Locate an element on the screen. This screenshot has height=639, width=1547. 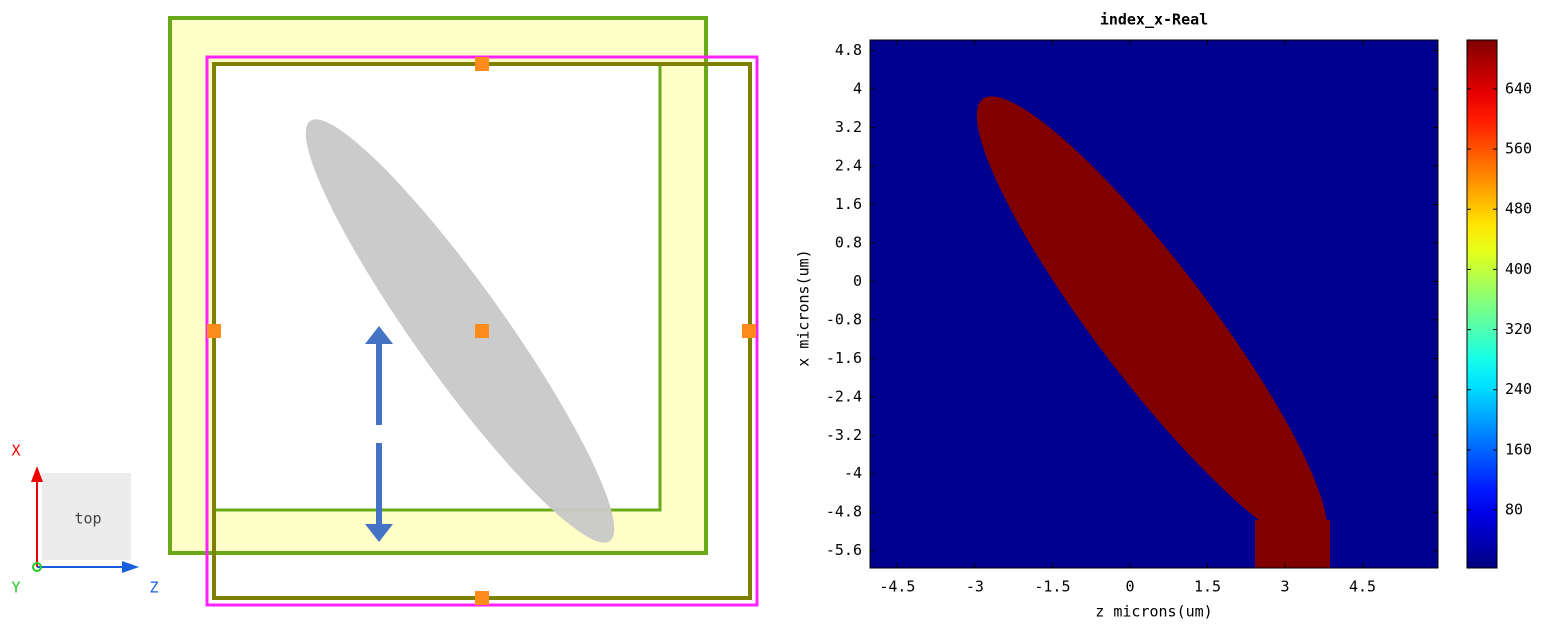
y-tick-label: 1.6 is located at coordinates (848, 204).